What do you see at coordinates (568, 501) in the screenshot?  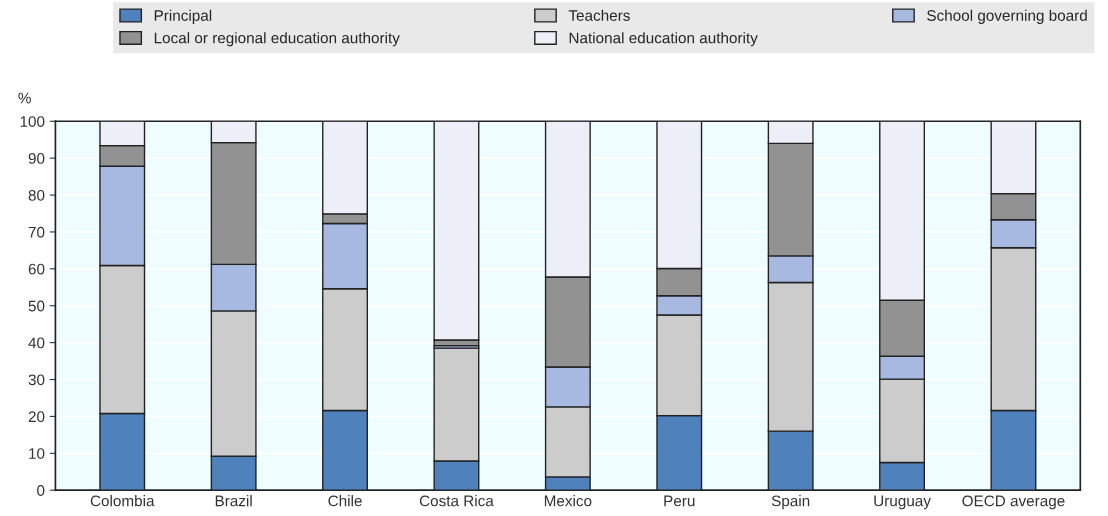 I see `x-tick-label: Mexico` at bounding box center [568, 501].